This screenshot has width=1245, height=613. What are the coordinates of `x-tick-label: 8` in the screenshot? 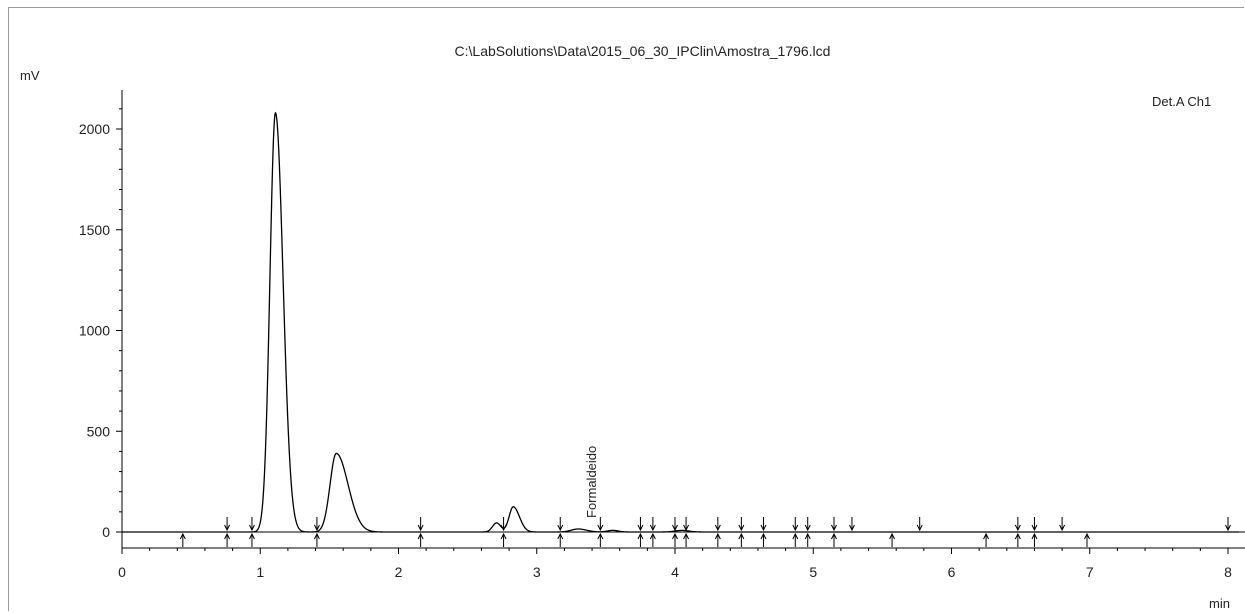 It's located at (1228, 572).